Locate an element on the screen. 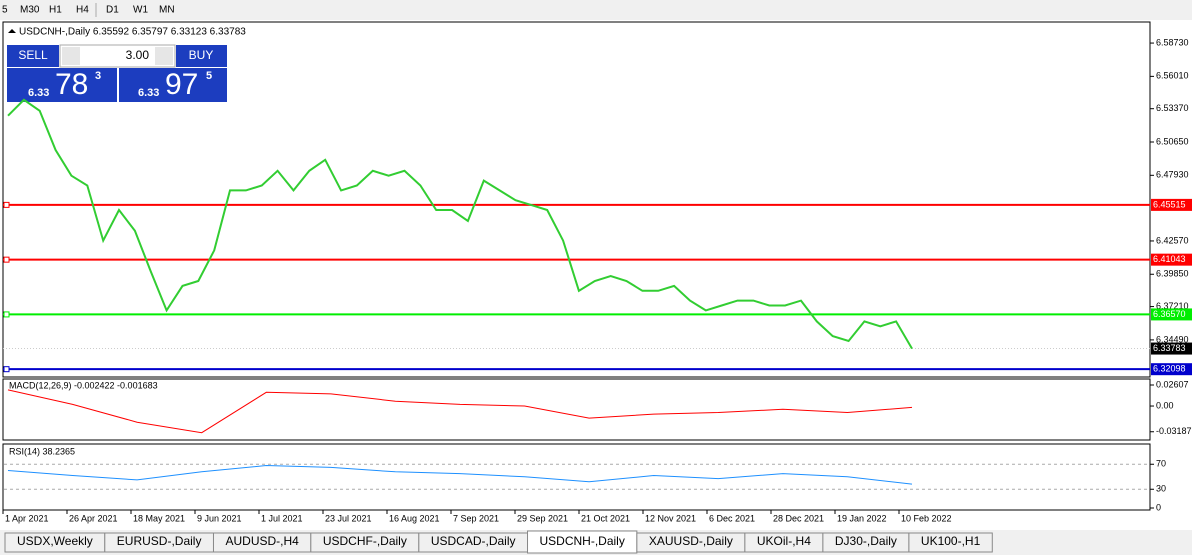 The height and width of the screenshot is (555, 1192). x-tick-label: 9 Jun 2021 is located at coordinates (219, 518).